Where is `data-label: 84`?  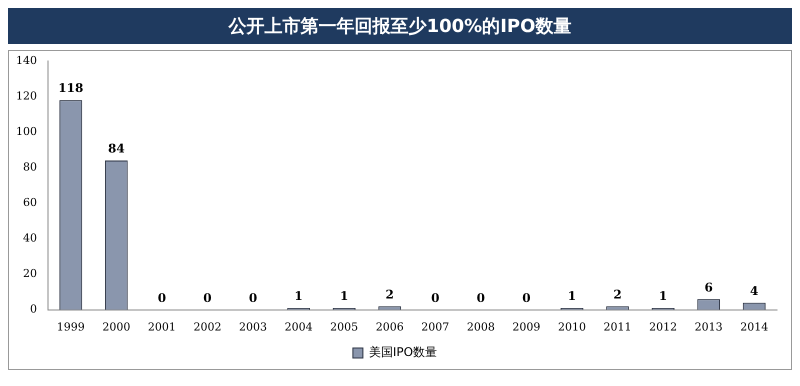 data-label: 84 is located at coordinates (116, 149).